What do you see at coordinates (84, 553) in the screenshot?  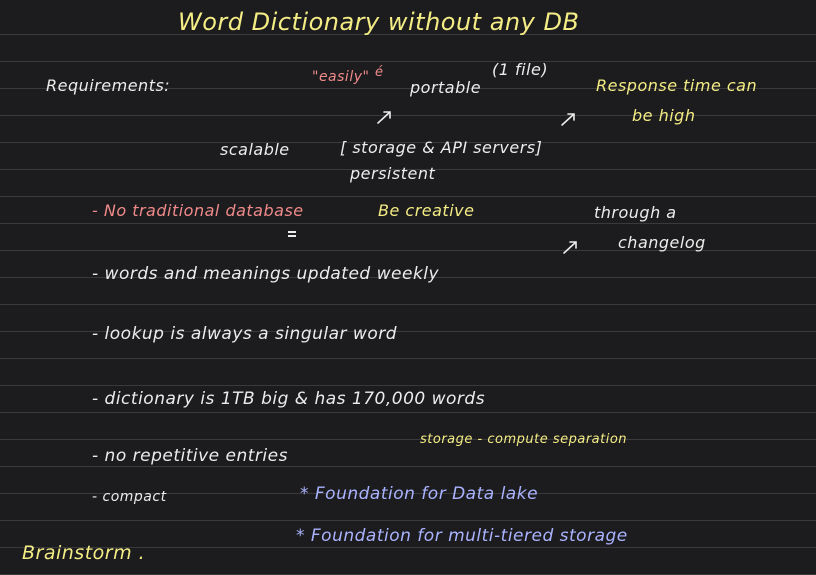 I see `brainstorm-label: Brainstorm .` at bounding box center [84, 553].